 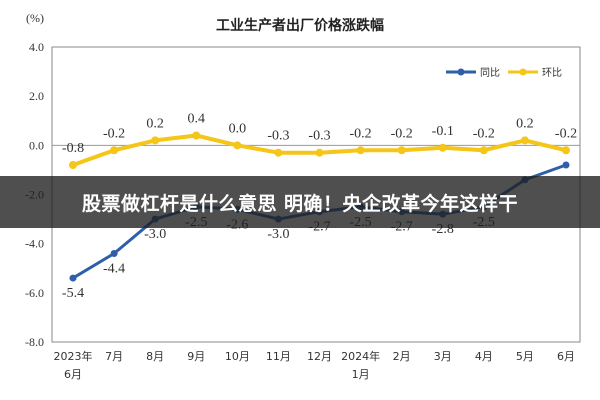 I want to click on headline-text: 股票做杠杆是什么意思 明确！央企改革今年这样干, so click(x=300, y=203).